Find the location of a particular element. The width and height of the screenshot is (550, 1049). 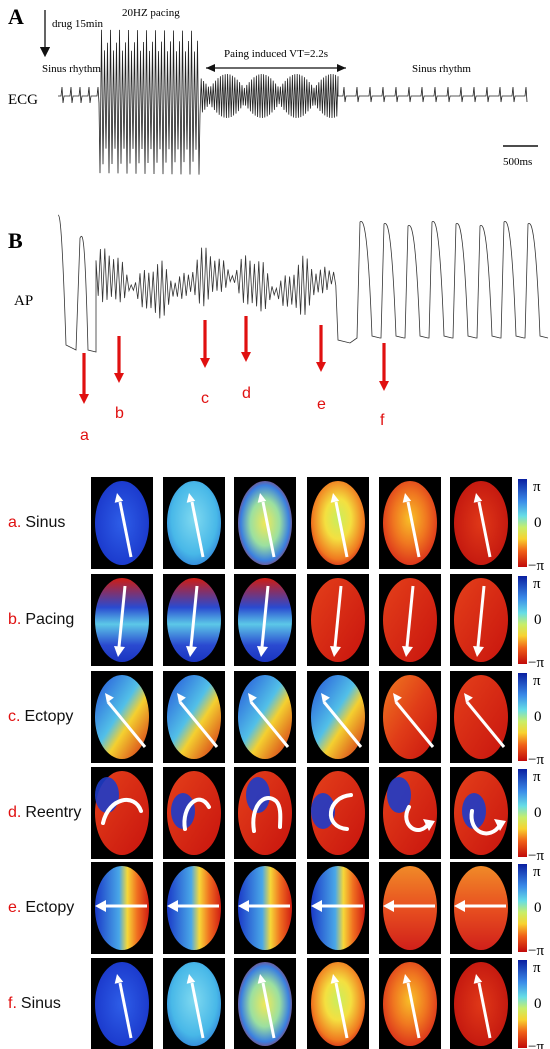

ap-marker-label: b is located at coordinates (119, 413).